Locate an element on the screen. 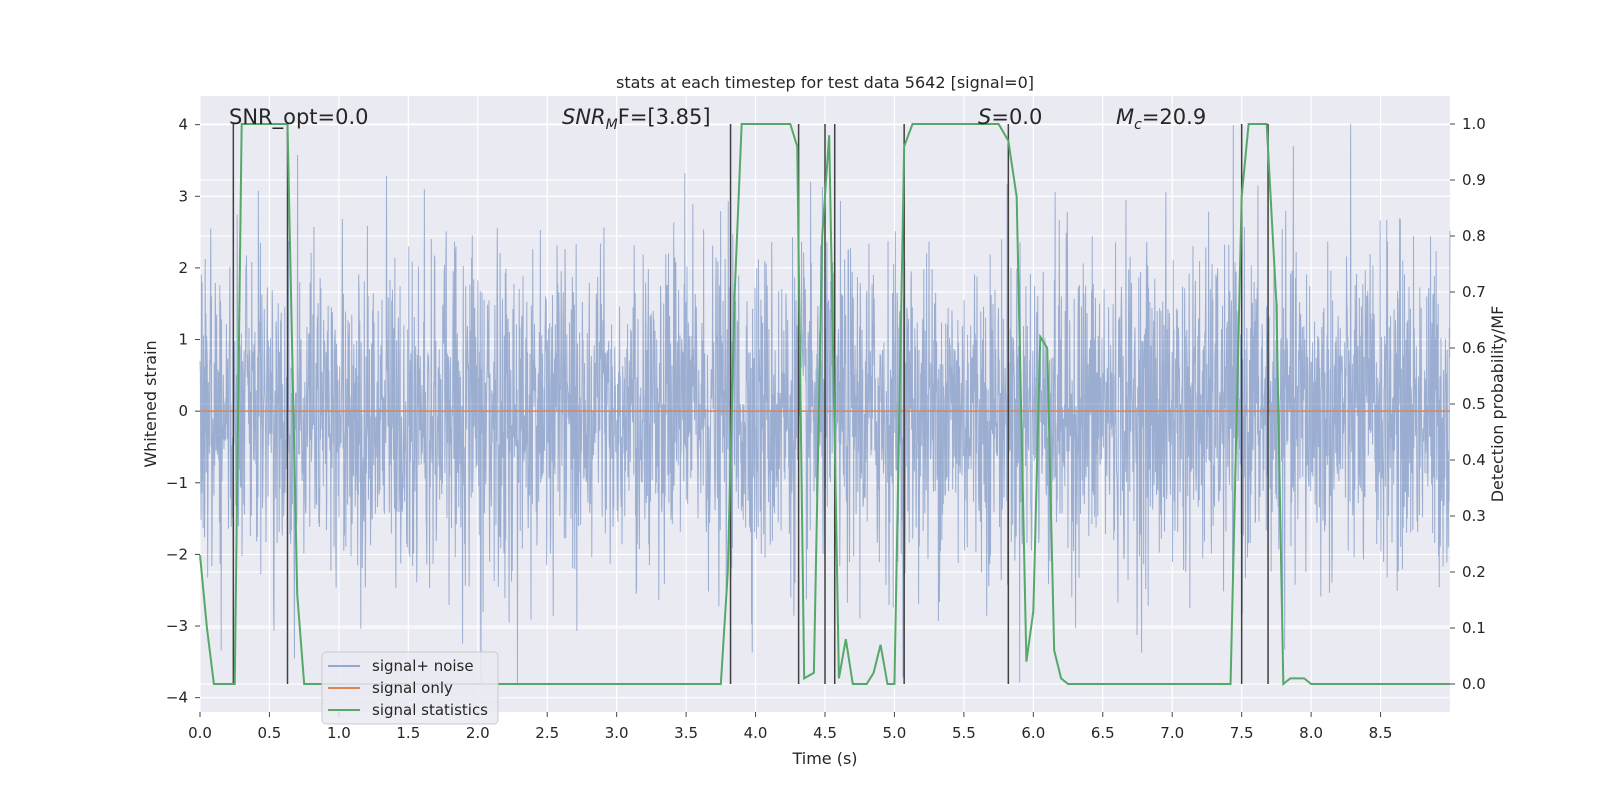 Image resolution: width=1600 pixels, height=800 pixels. y-right-tick-label: 0.8 is located at coordinates (1474, 236).